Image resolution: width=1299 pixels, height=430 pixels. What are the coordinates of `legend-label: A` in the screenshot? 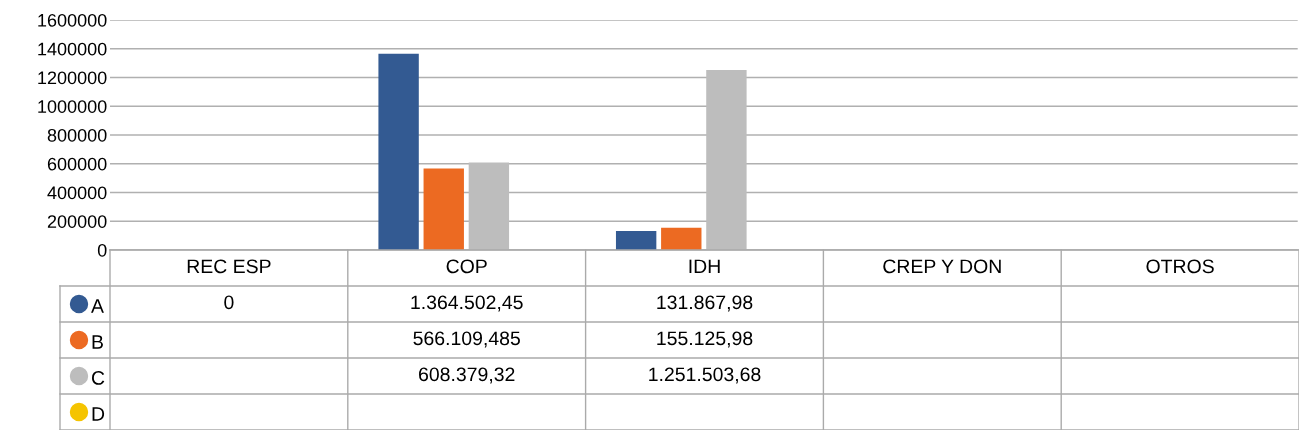 It's located at (97, 306).